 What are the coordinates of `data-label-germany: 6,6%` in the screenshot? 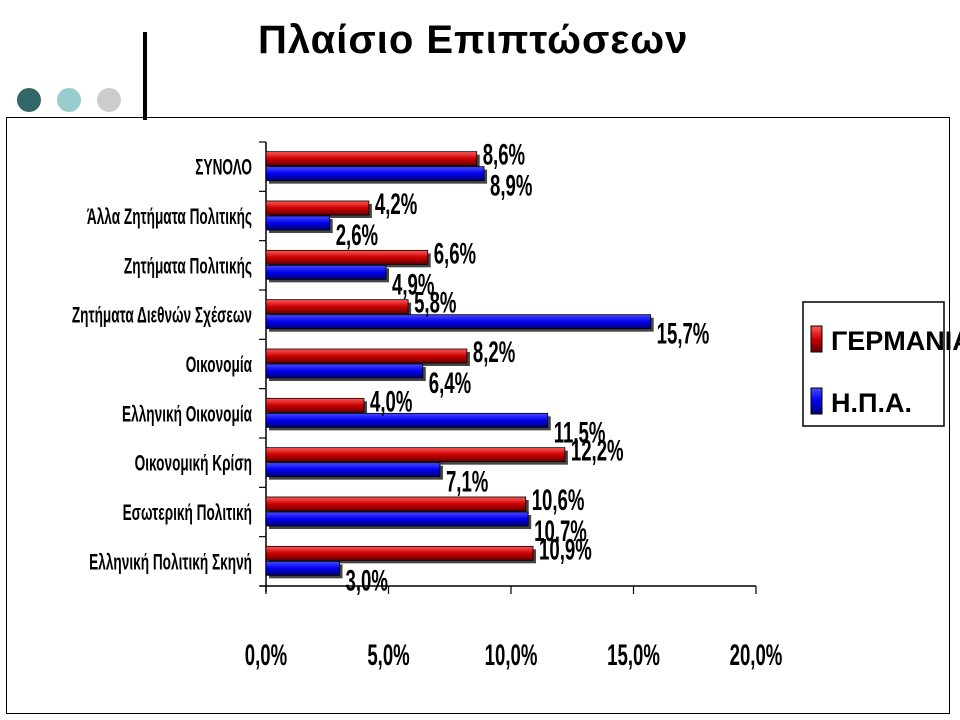 It's located at (455, 254).